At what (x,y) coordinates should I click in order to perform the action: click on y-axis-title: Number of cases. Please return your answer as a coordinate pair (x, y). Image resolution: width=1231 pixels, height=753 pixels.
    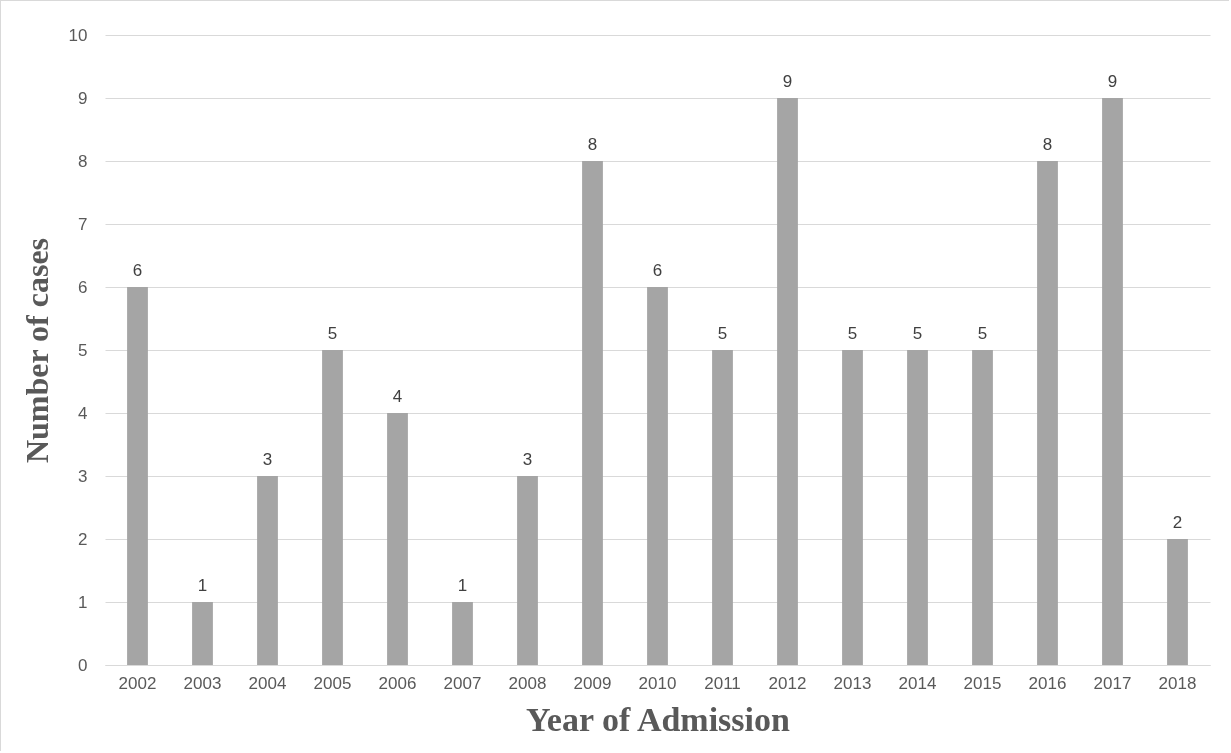
    Looking at the image, I should click on (36, 350).